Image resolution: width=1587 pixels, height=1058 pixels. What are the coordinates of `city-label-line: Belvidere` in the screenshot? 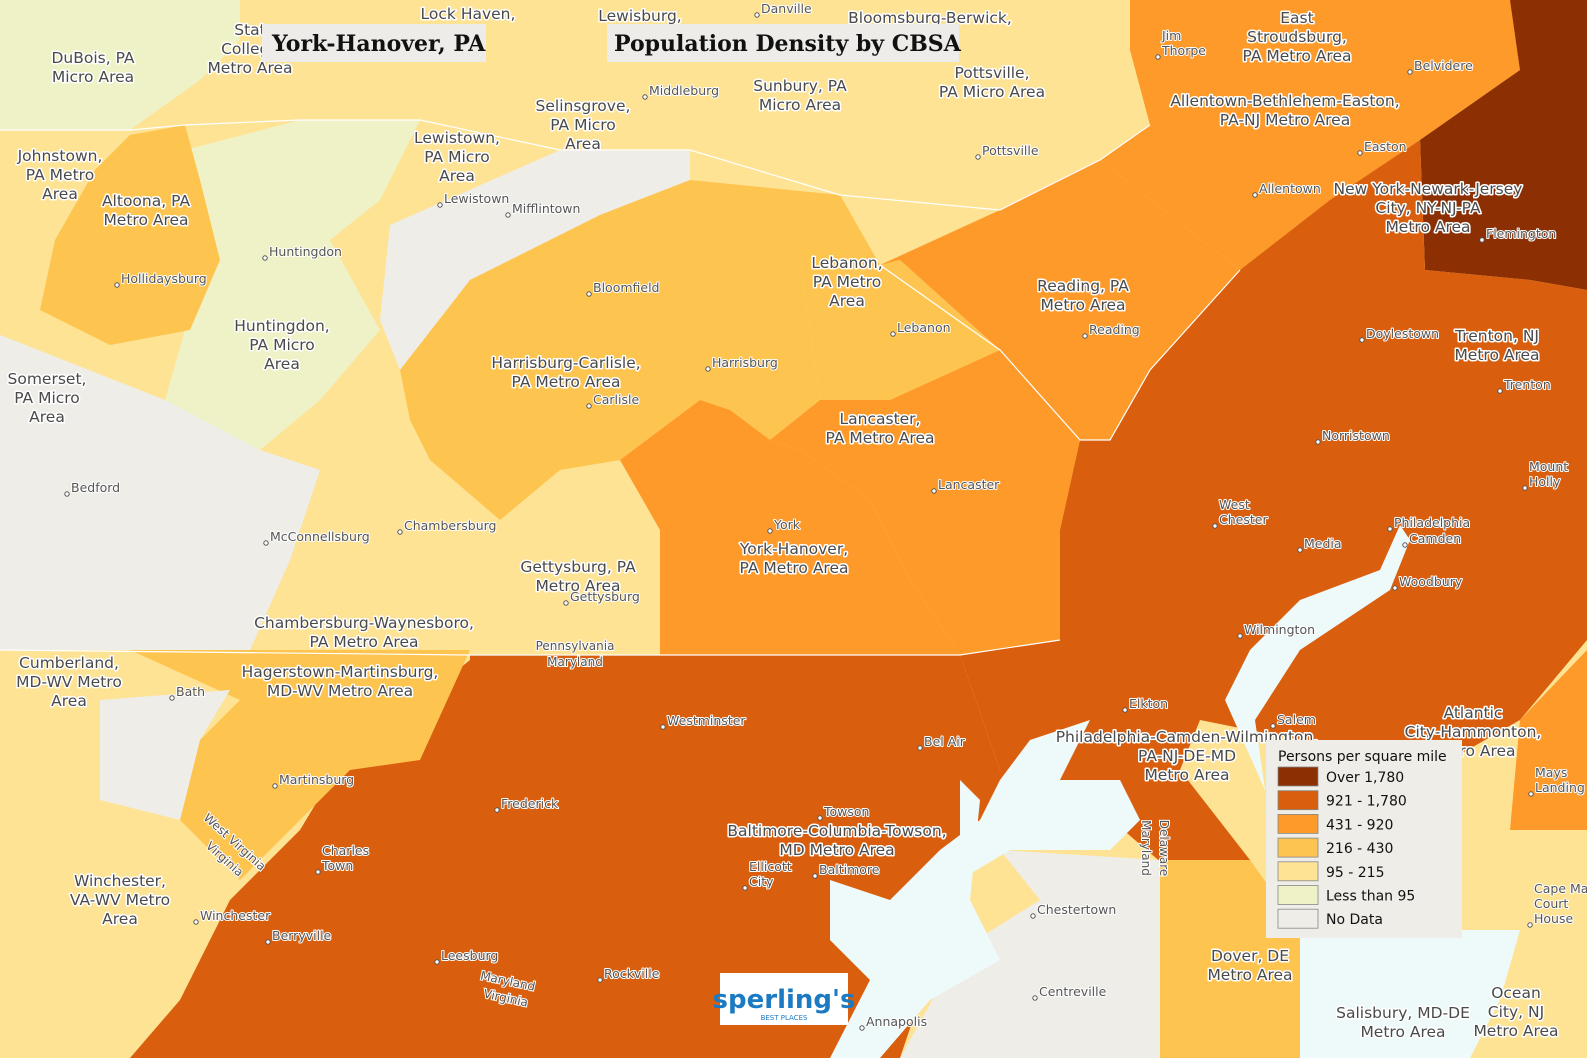 It's located at (1443, 65).